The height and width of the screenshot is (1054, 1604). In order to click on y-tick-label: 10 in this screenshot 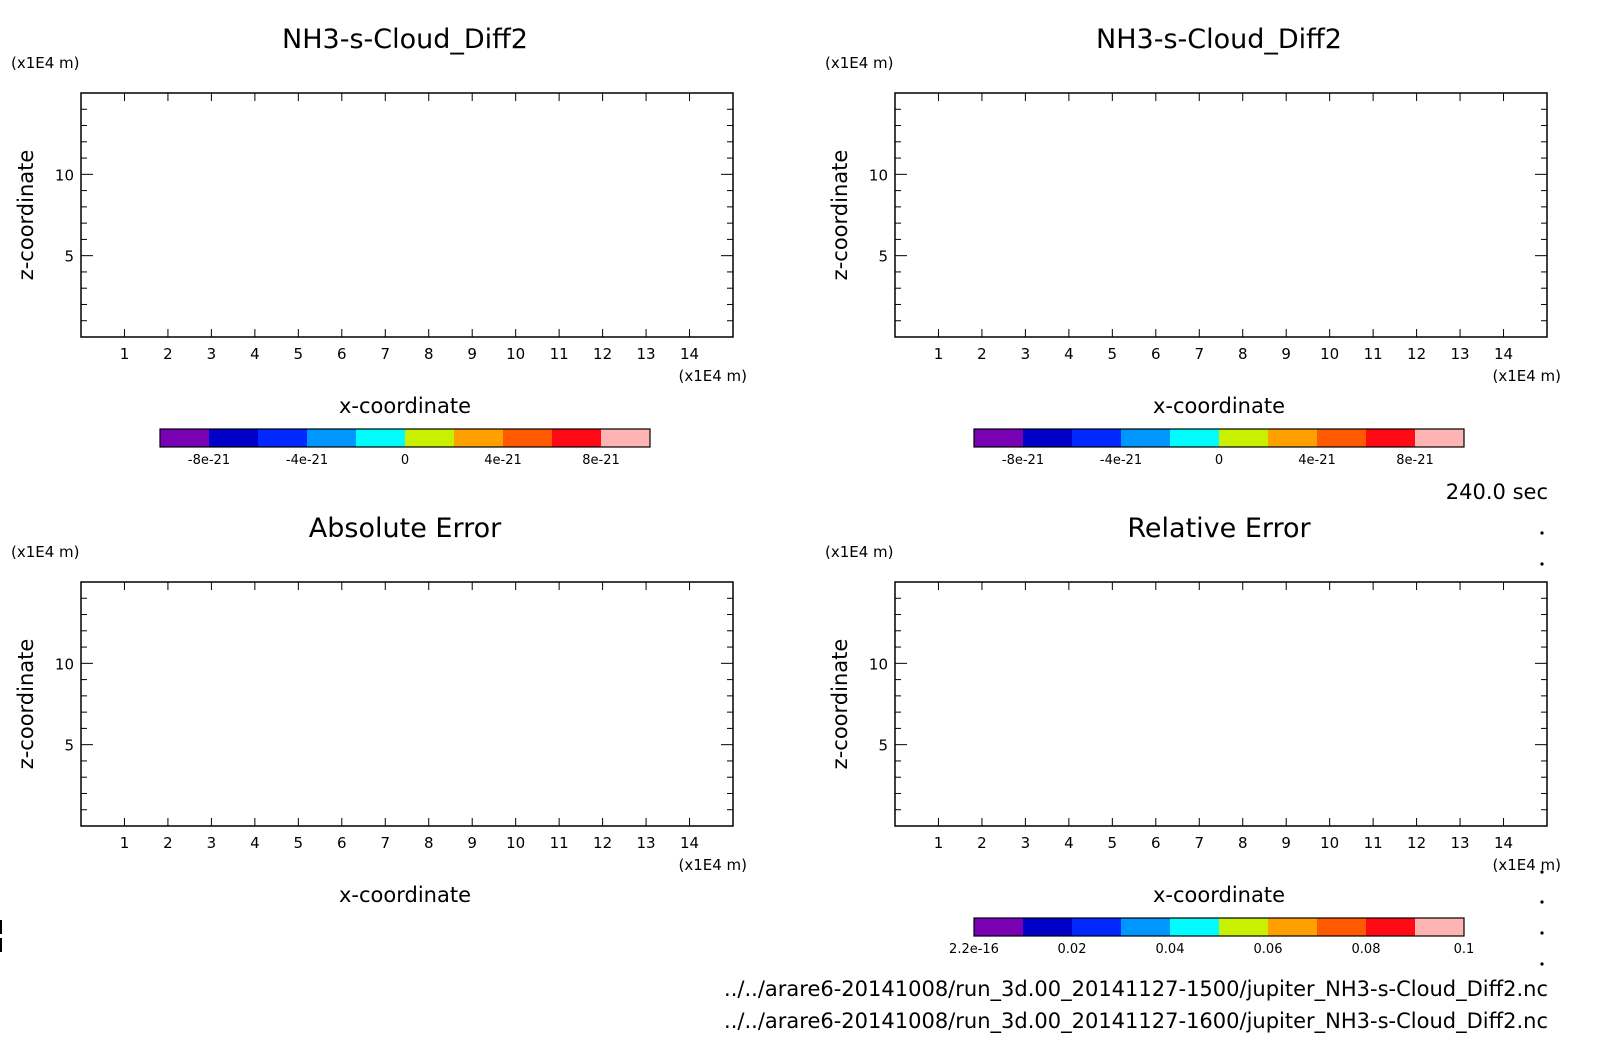, I will do `click(878, 664)`.